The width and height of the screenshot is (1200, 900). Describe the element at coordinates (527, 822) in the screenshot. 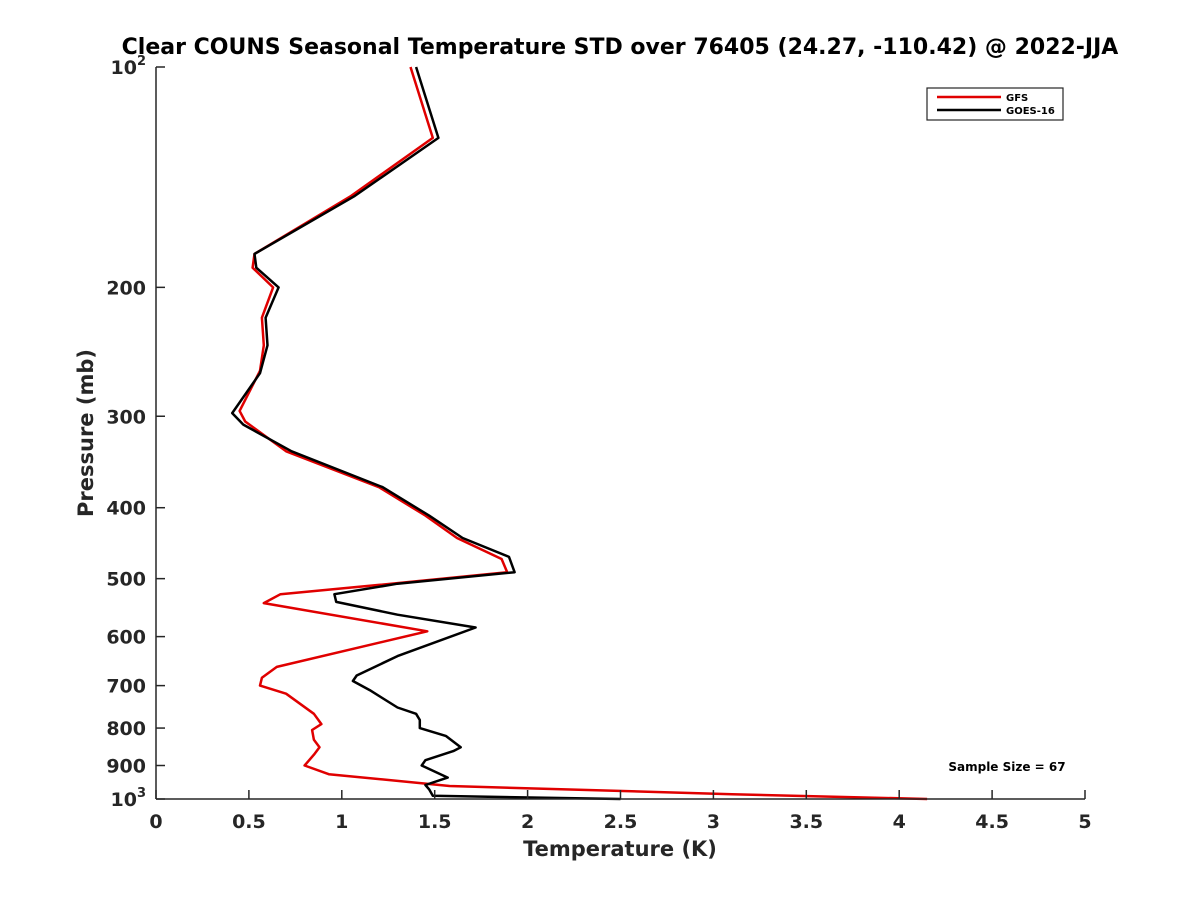

I see `x-tick-label: 2` at that location.